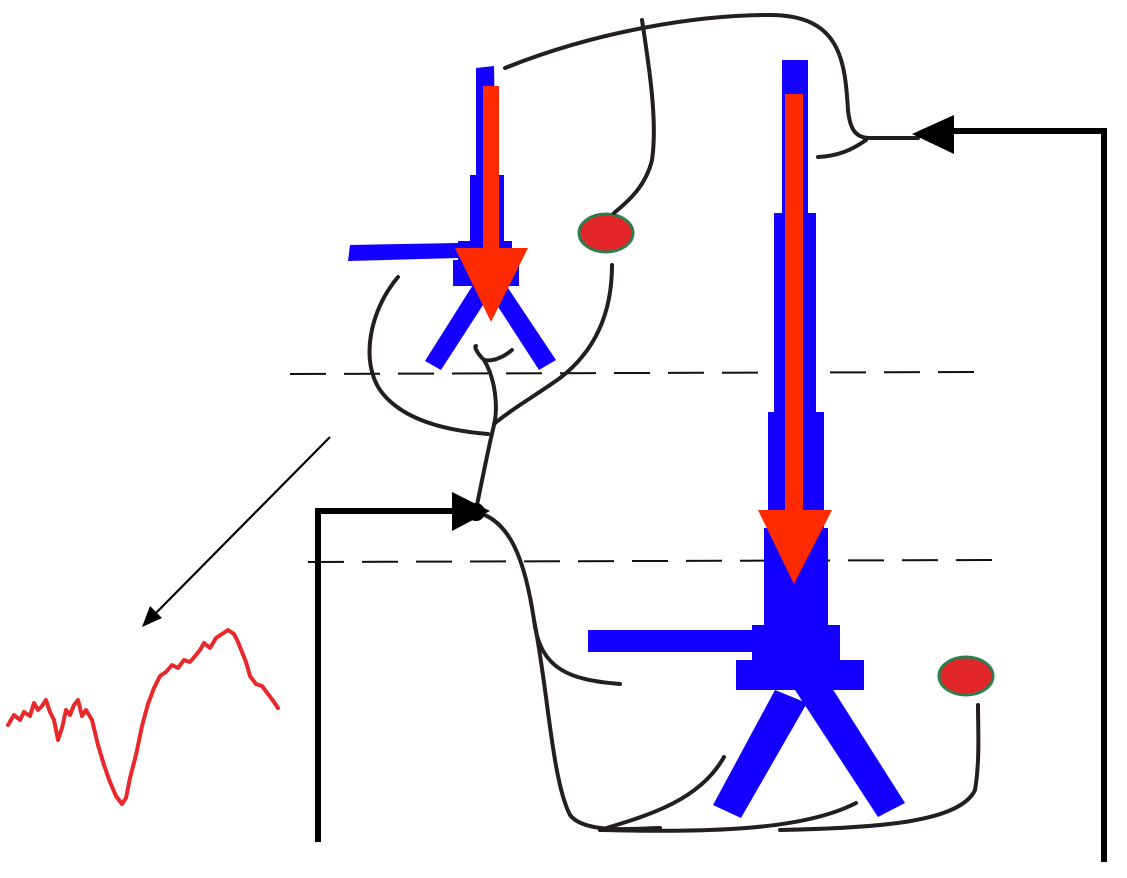  What do you see at coordinates (553, 344) in the screenshot?
I see `electrode-down-wire` at bounding box center [553, 344].